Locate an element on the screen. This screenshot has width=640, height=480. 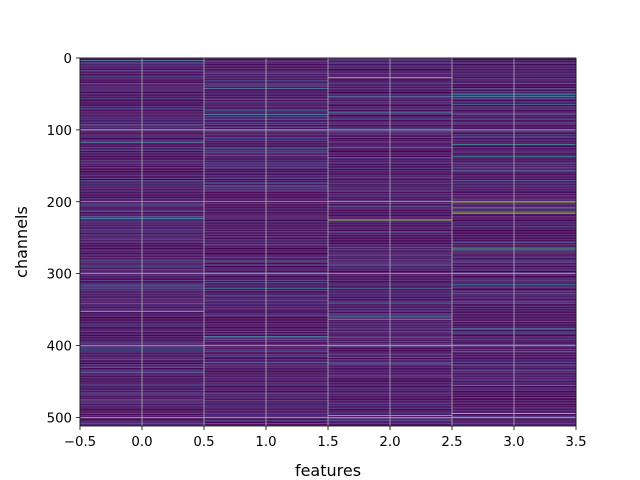
y-tick-label: 500 is located at coordinates (59, 418).